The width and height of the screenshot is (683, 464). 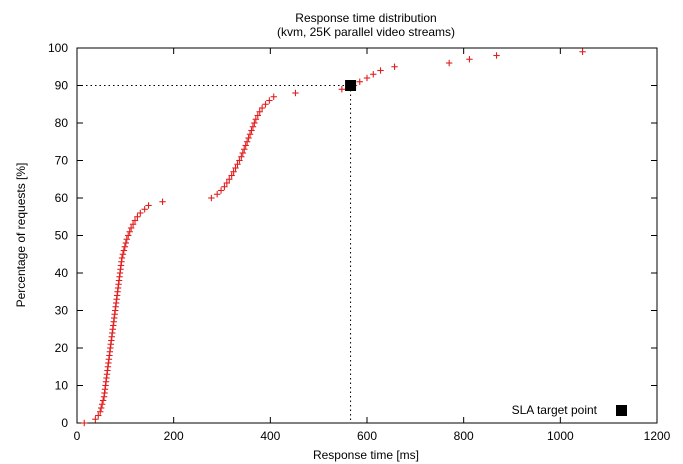 I want to click on x-tick-label: 200, so click(x=174, y=436).